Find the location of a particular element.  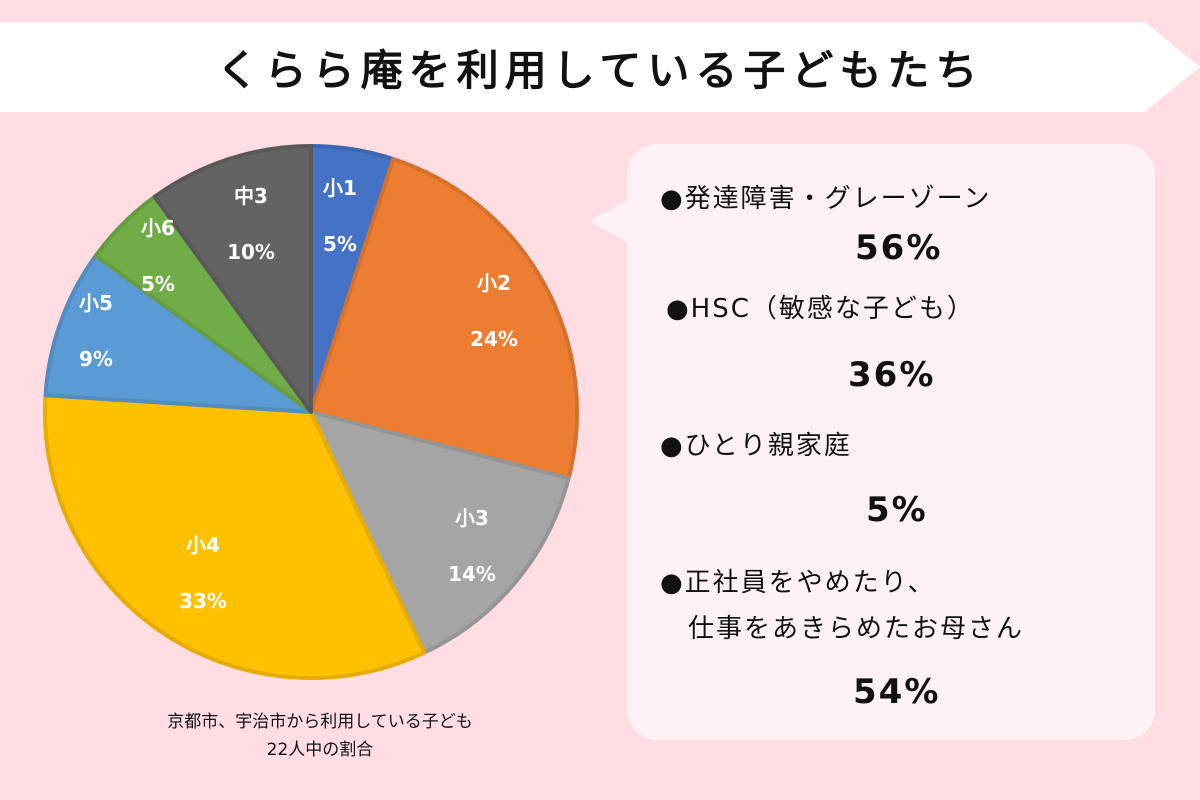

stat-value-developmental: 56% is located at coordinates (899, 248).